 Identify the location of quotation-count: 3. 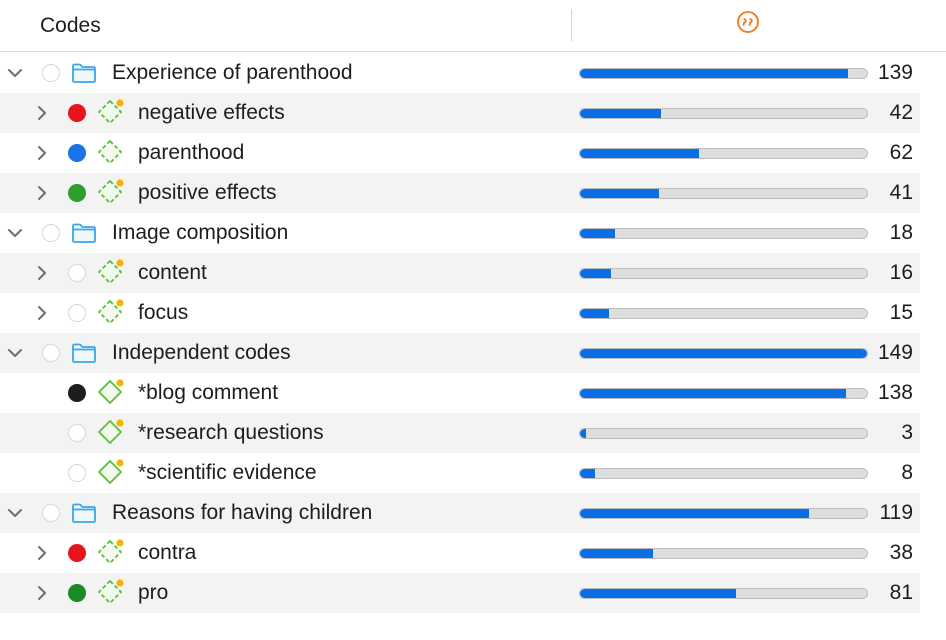
(907, 432).